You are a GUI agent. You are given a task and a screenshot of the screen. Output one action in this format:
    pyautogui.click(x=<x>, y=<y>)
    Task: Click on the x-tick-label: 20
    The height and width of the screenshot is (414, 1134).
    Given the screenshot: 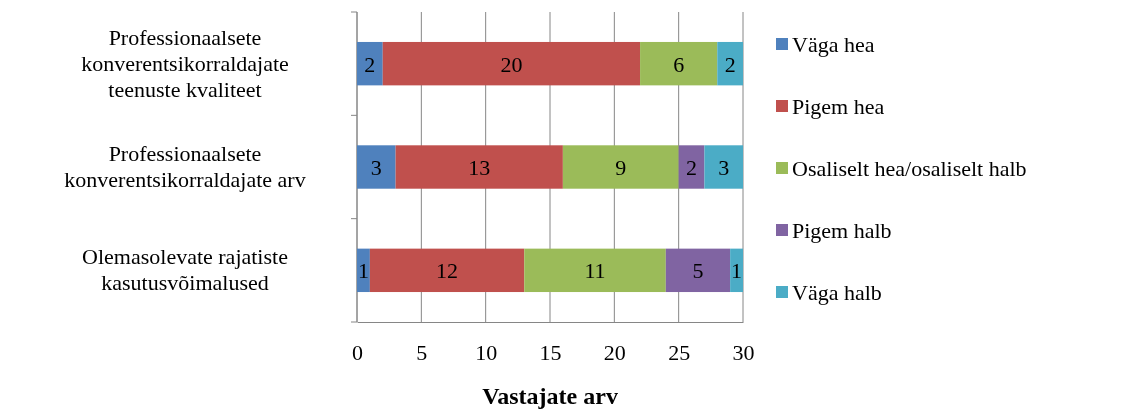 What is the action you would take?
    pyautogui.click(x=614, y=352)
    